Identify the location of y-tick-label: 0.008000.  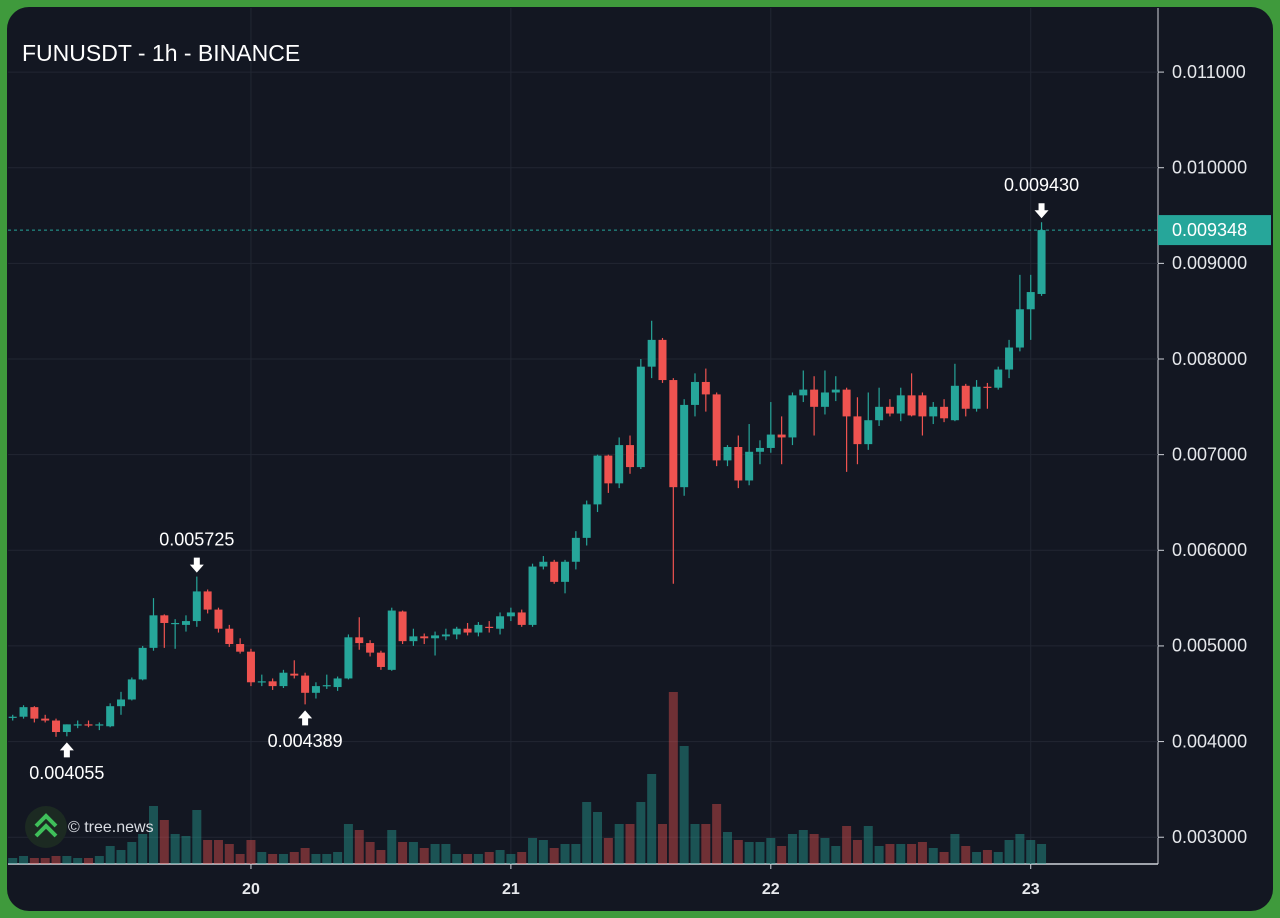
(1209, 359).